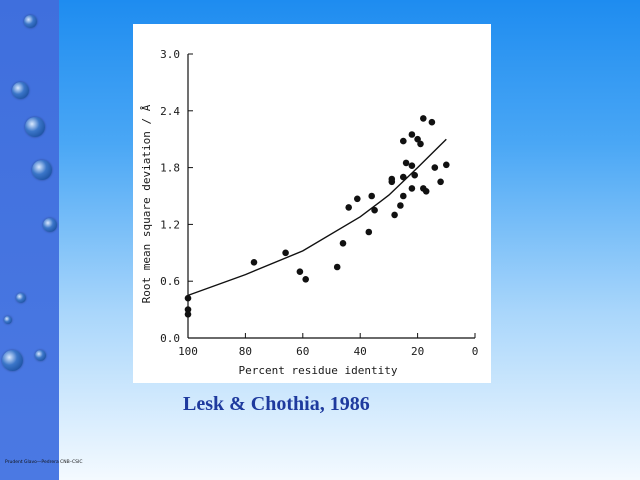 The image size is (640, 480). What do you see at coordinates (417, 351) in the screenshot?
I see `x-tick-label: 20` at bounding box center [417, 351].